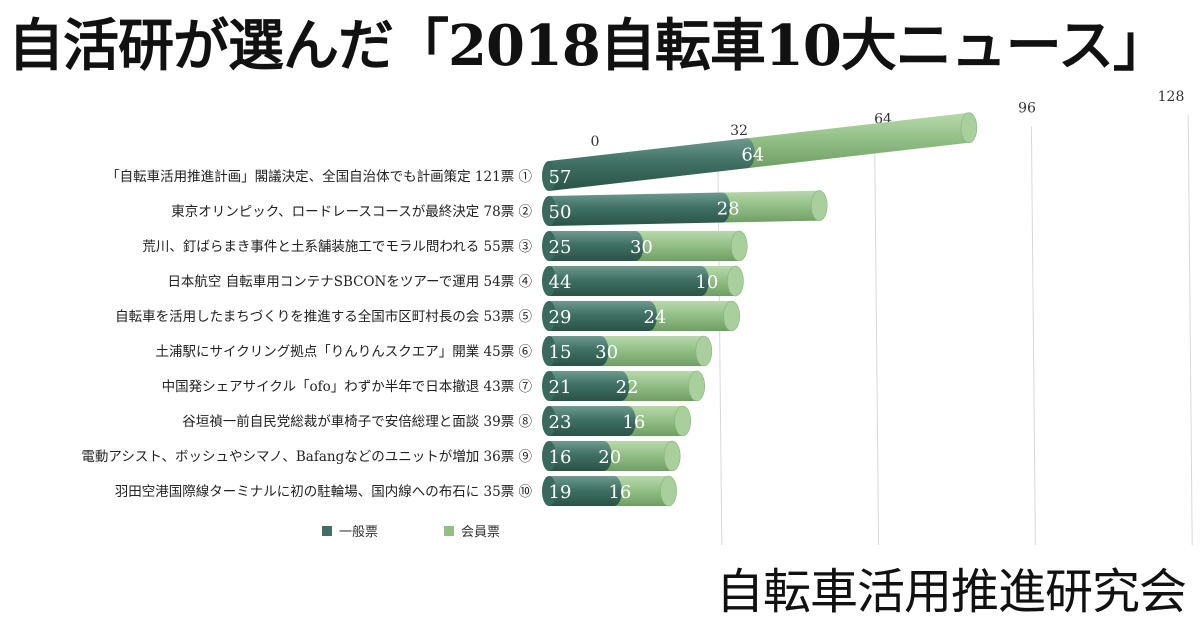 Image resolution: width=1200 pixels, height=630 pixels. I want to click on value-label-general: 16, so click(560, 457).